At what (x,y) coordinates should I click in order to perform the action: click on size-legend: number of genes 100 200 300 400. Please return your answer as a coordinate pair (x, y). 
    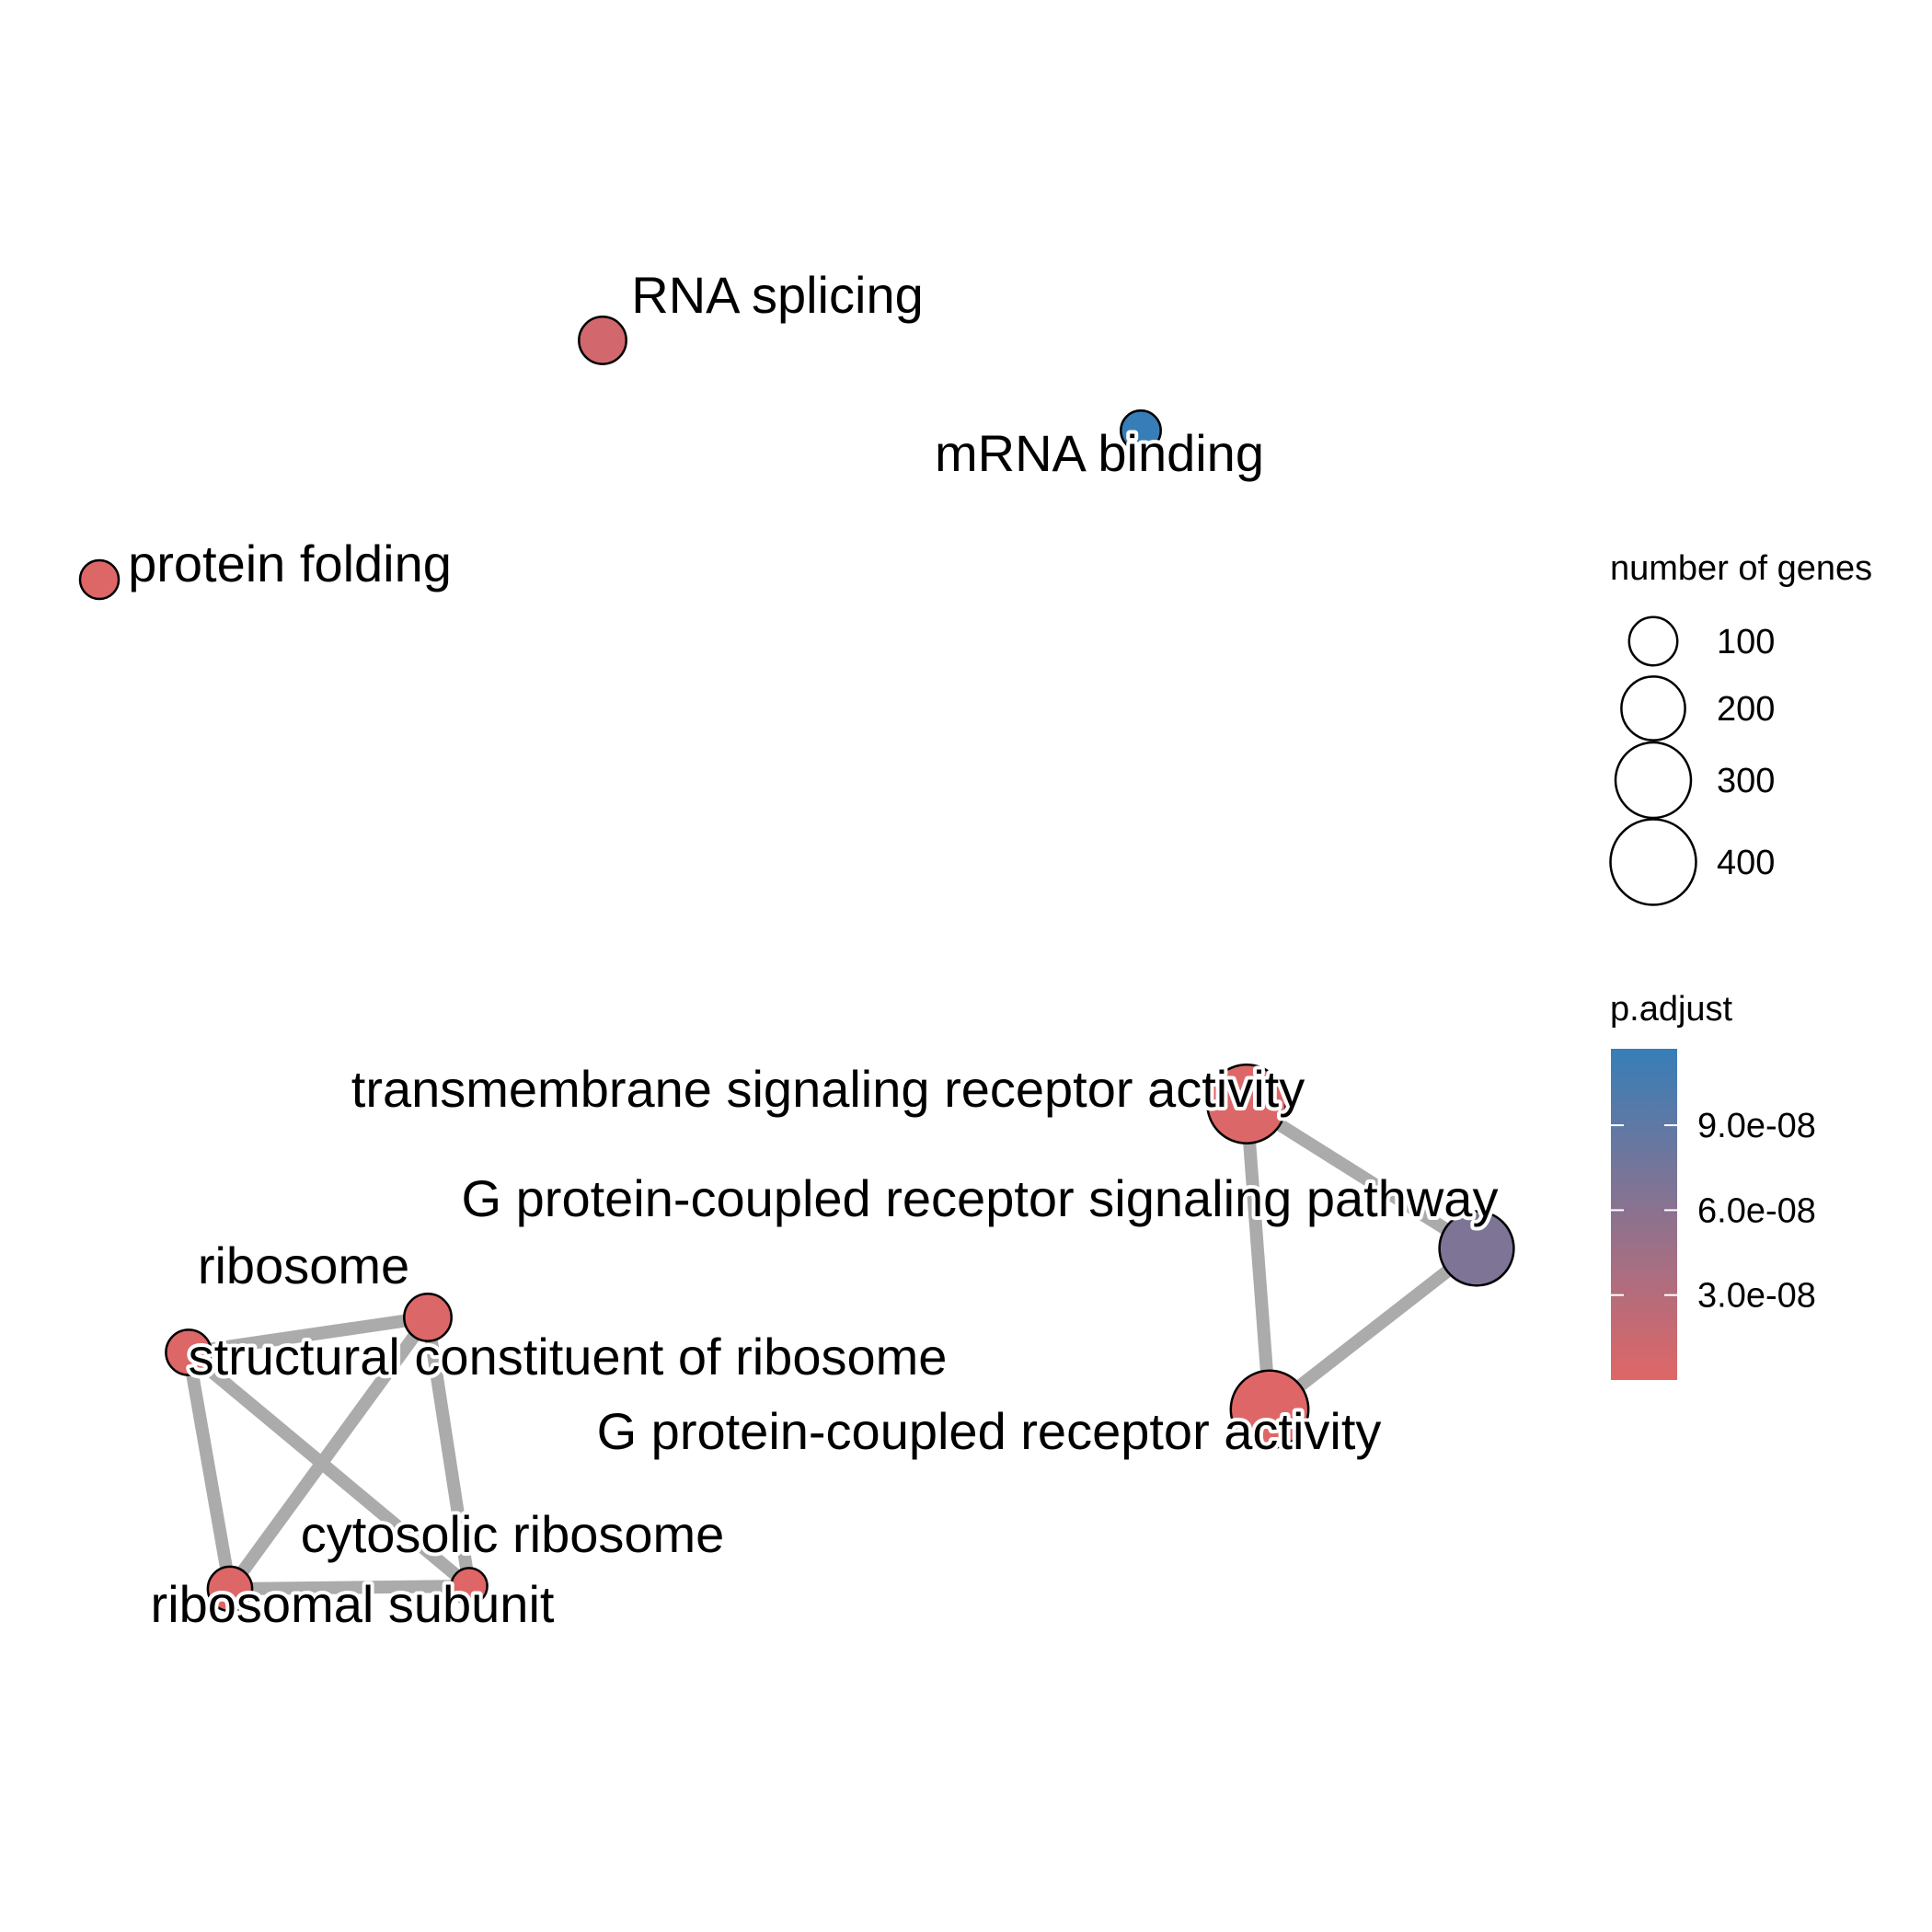
    Looking at the image, I should click on (1740, 727).